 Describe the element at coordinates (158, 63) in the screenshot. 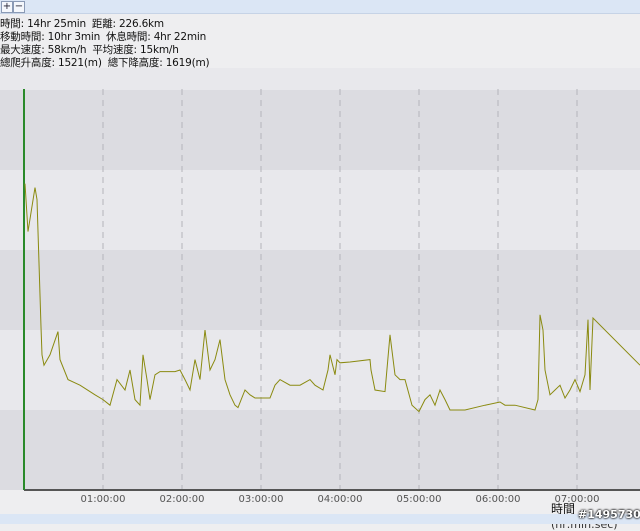

I see `total-descent: 總下降高度: 1619(m)` at that location.